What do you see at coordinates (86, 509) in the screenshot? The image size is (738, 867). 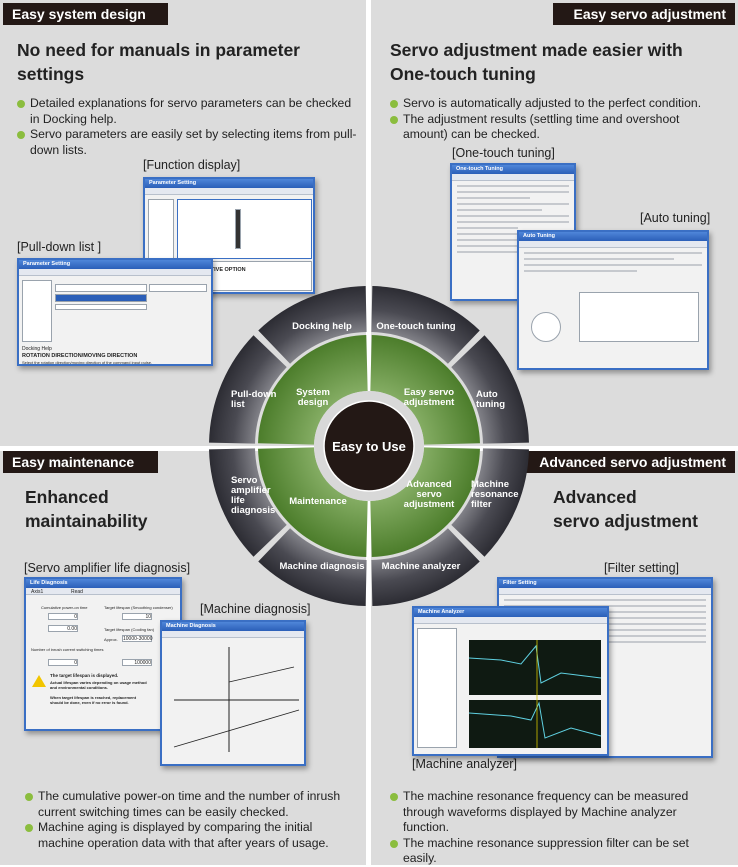 I see `heading-maintenance: Enhanced maintainability` at bounding box center [86, 509].